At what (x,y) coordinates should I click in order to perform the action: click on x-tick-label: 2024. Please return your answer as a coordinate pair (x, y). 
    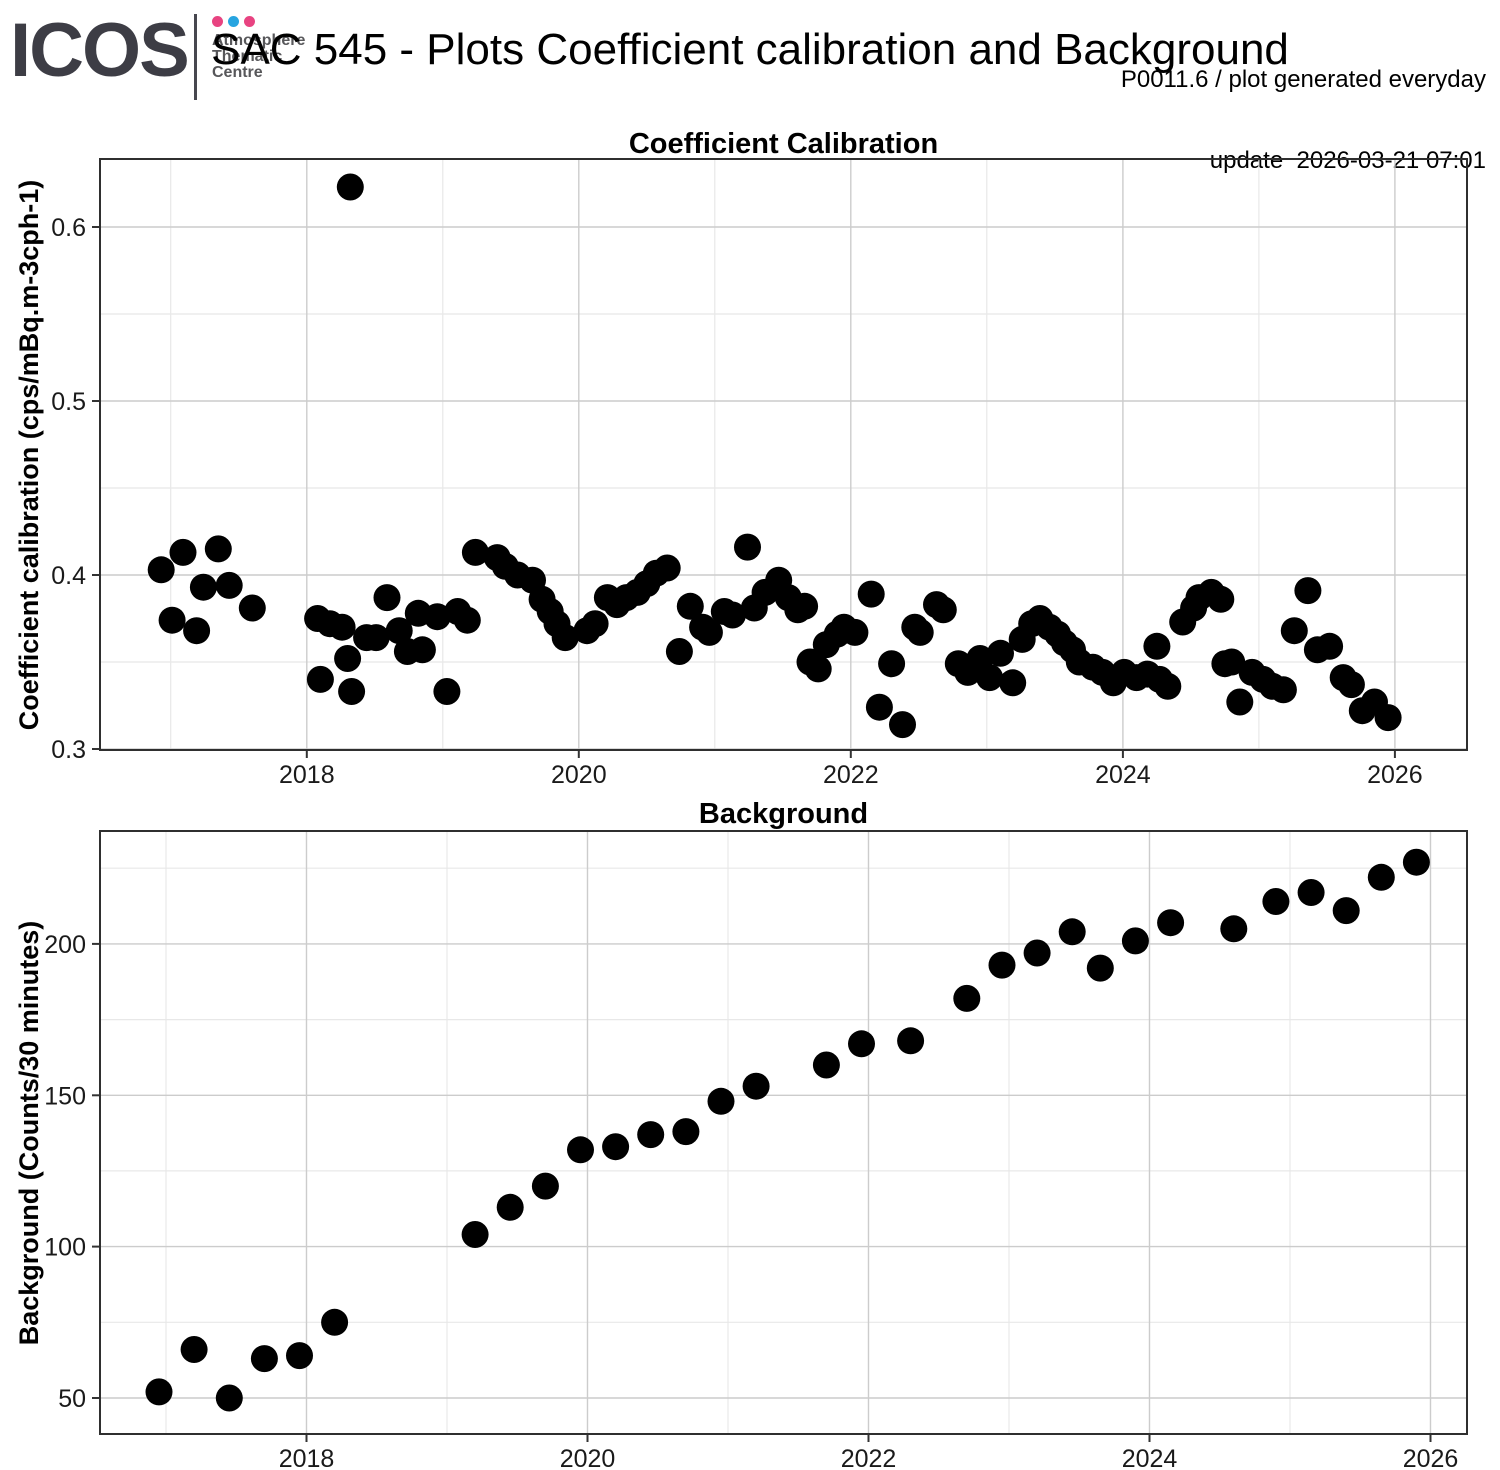
    Looking at the image, I should click on (1150, 1457).